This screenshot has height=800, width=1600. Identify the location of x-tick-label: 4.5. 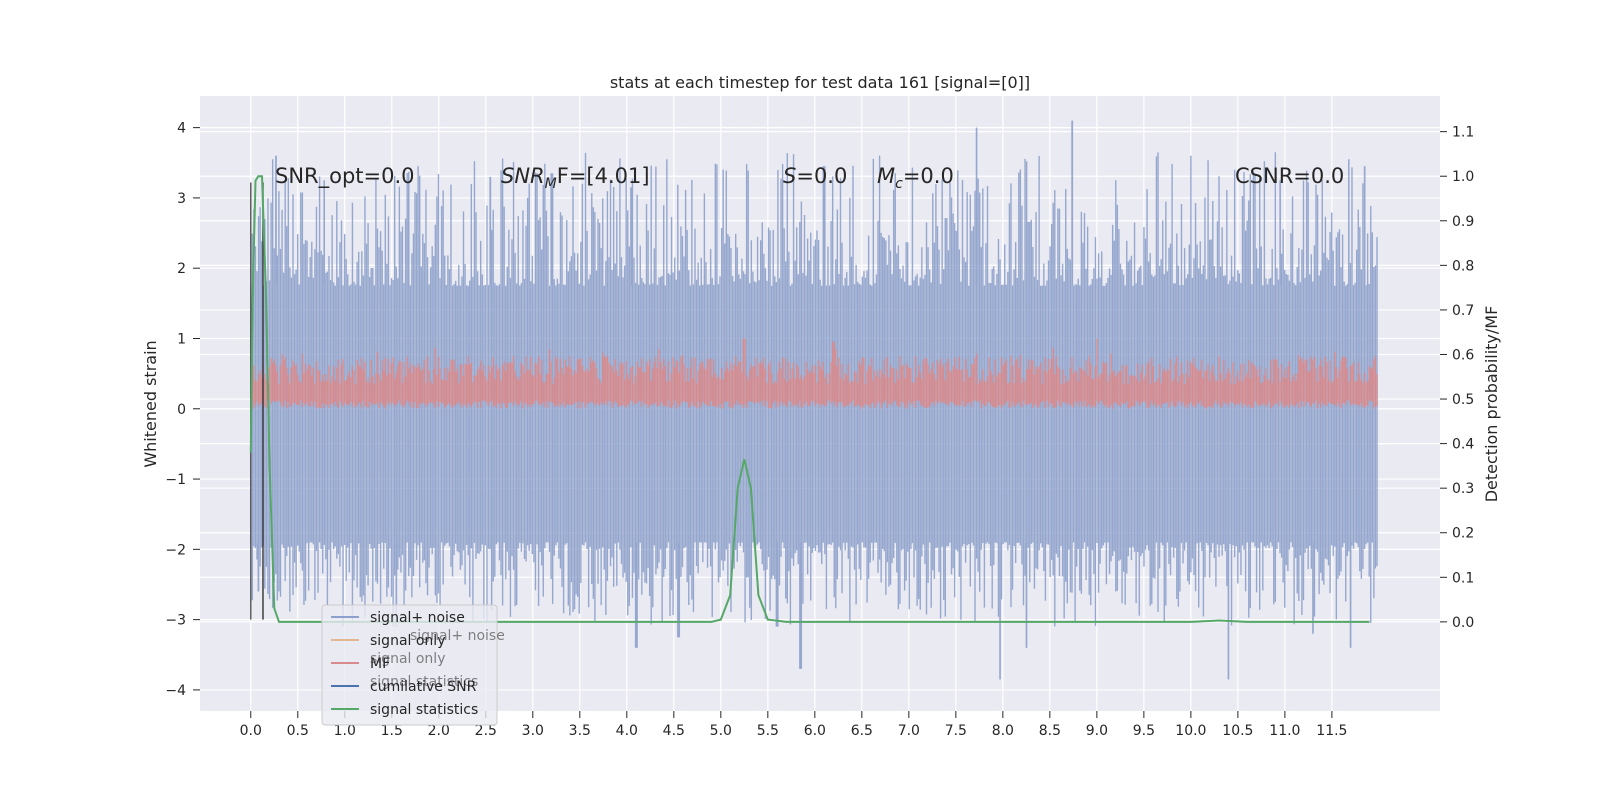
(674, 731).